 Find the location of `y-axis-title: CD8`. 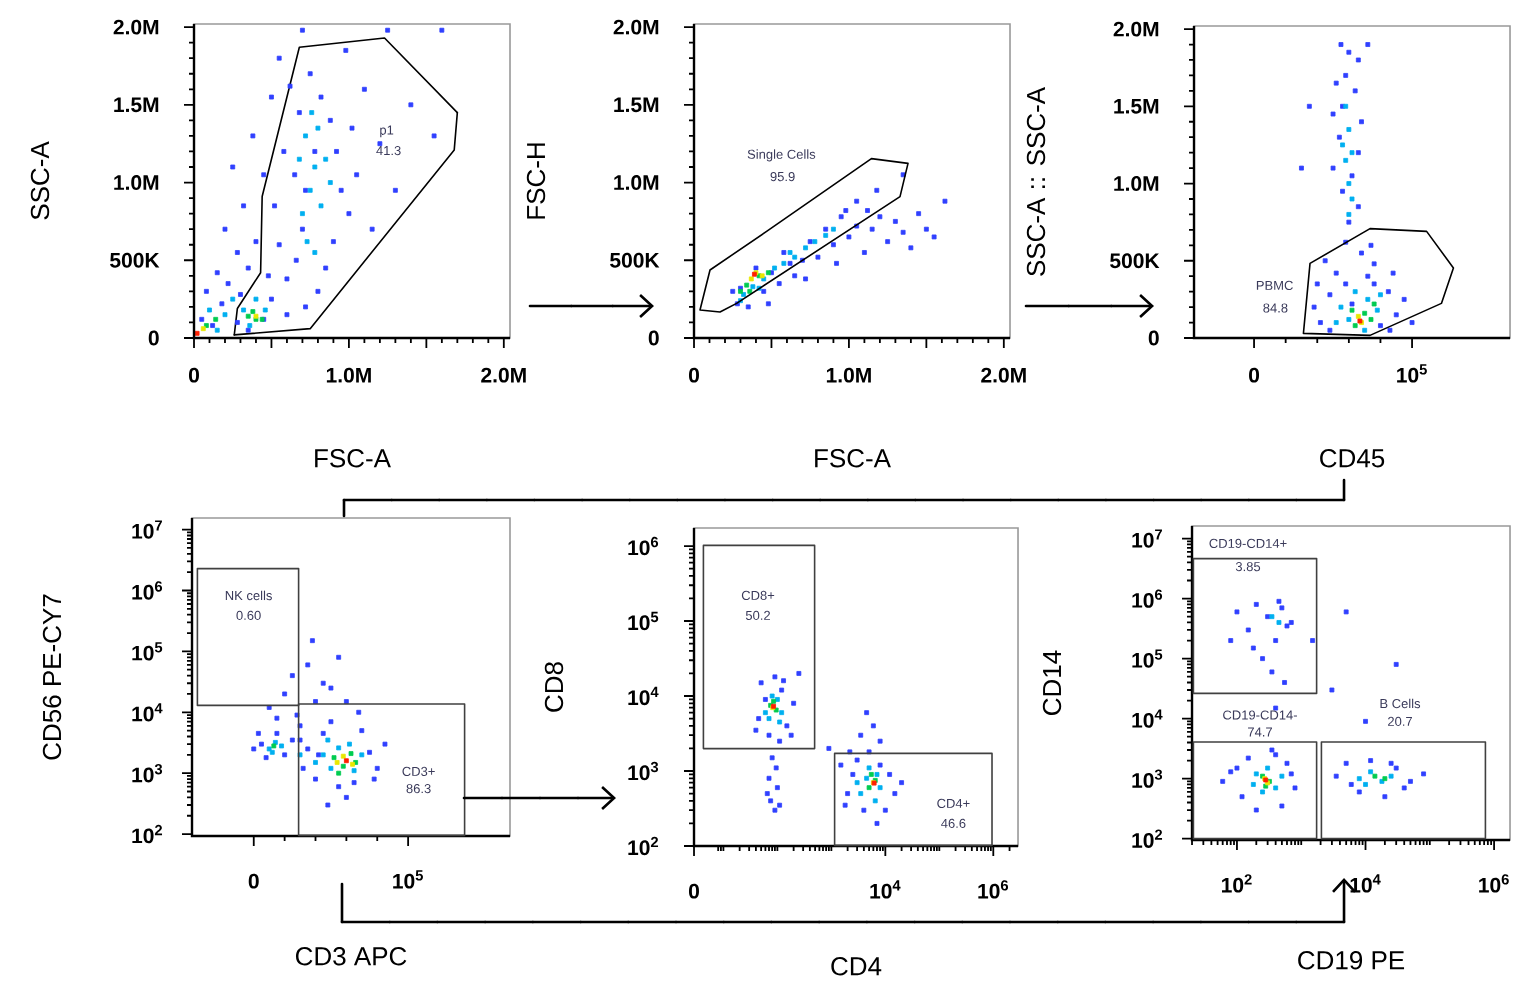

y-axis-title: CD8 is located at coordinates (554, 687).